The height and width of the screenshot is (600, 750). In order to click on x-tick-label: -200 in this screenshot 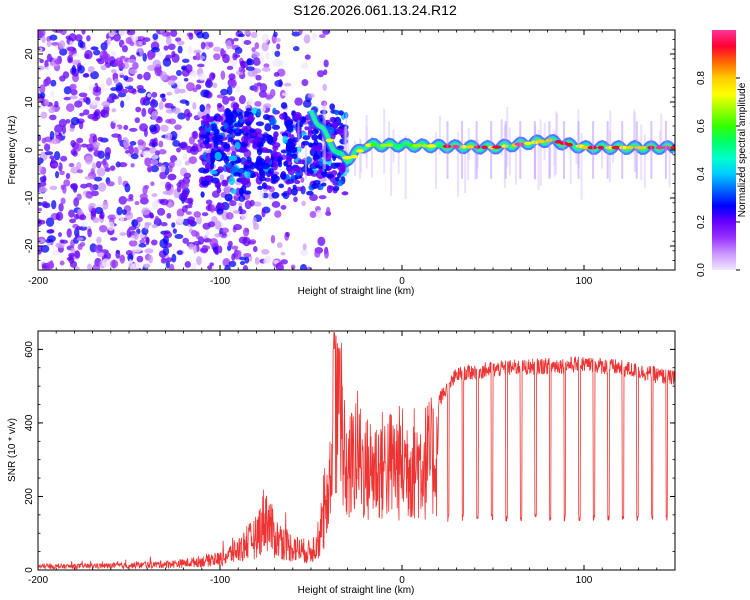, I will do `click(38, 580)`.